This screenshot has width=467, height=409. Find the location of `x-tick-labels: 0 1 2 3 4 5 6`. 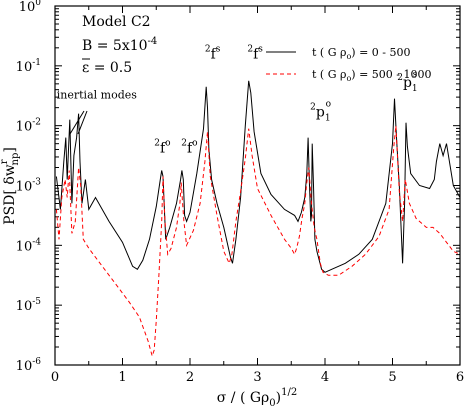

x-tick-labels: 0 1 2 3 4 5 6 is located at coordinates (257, 377).